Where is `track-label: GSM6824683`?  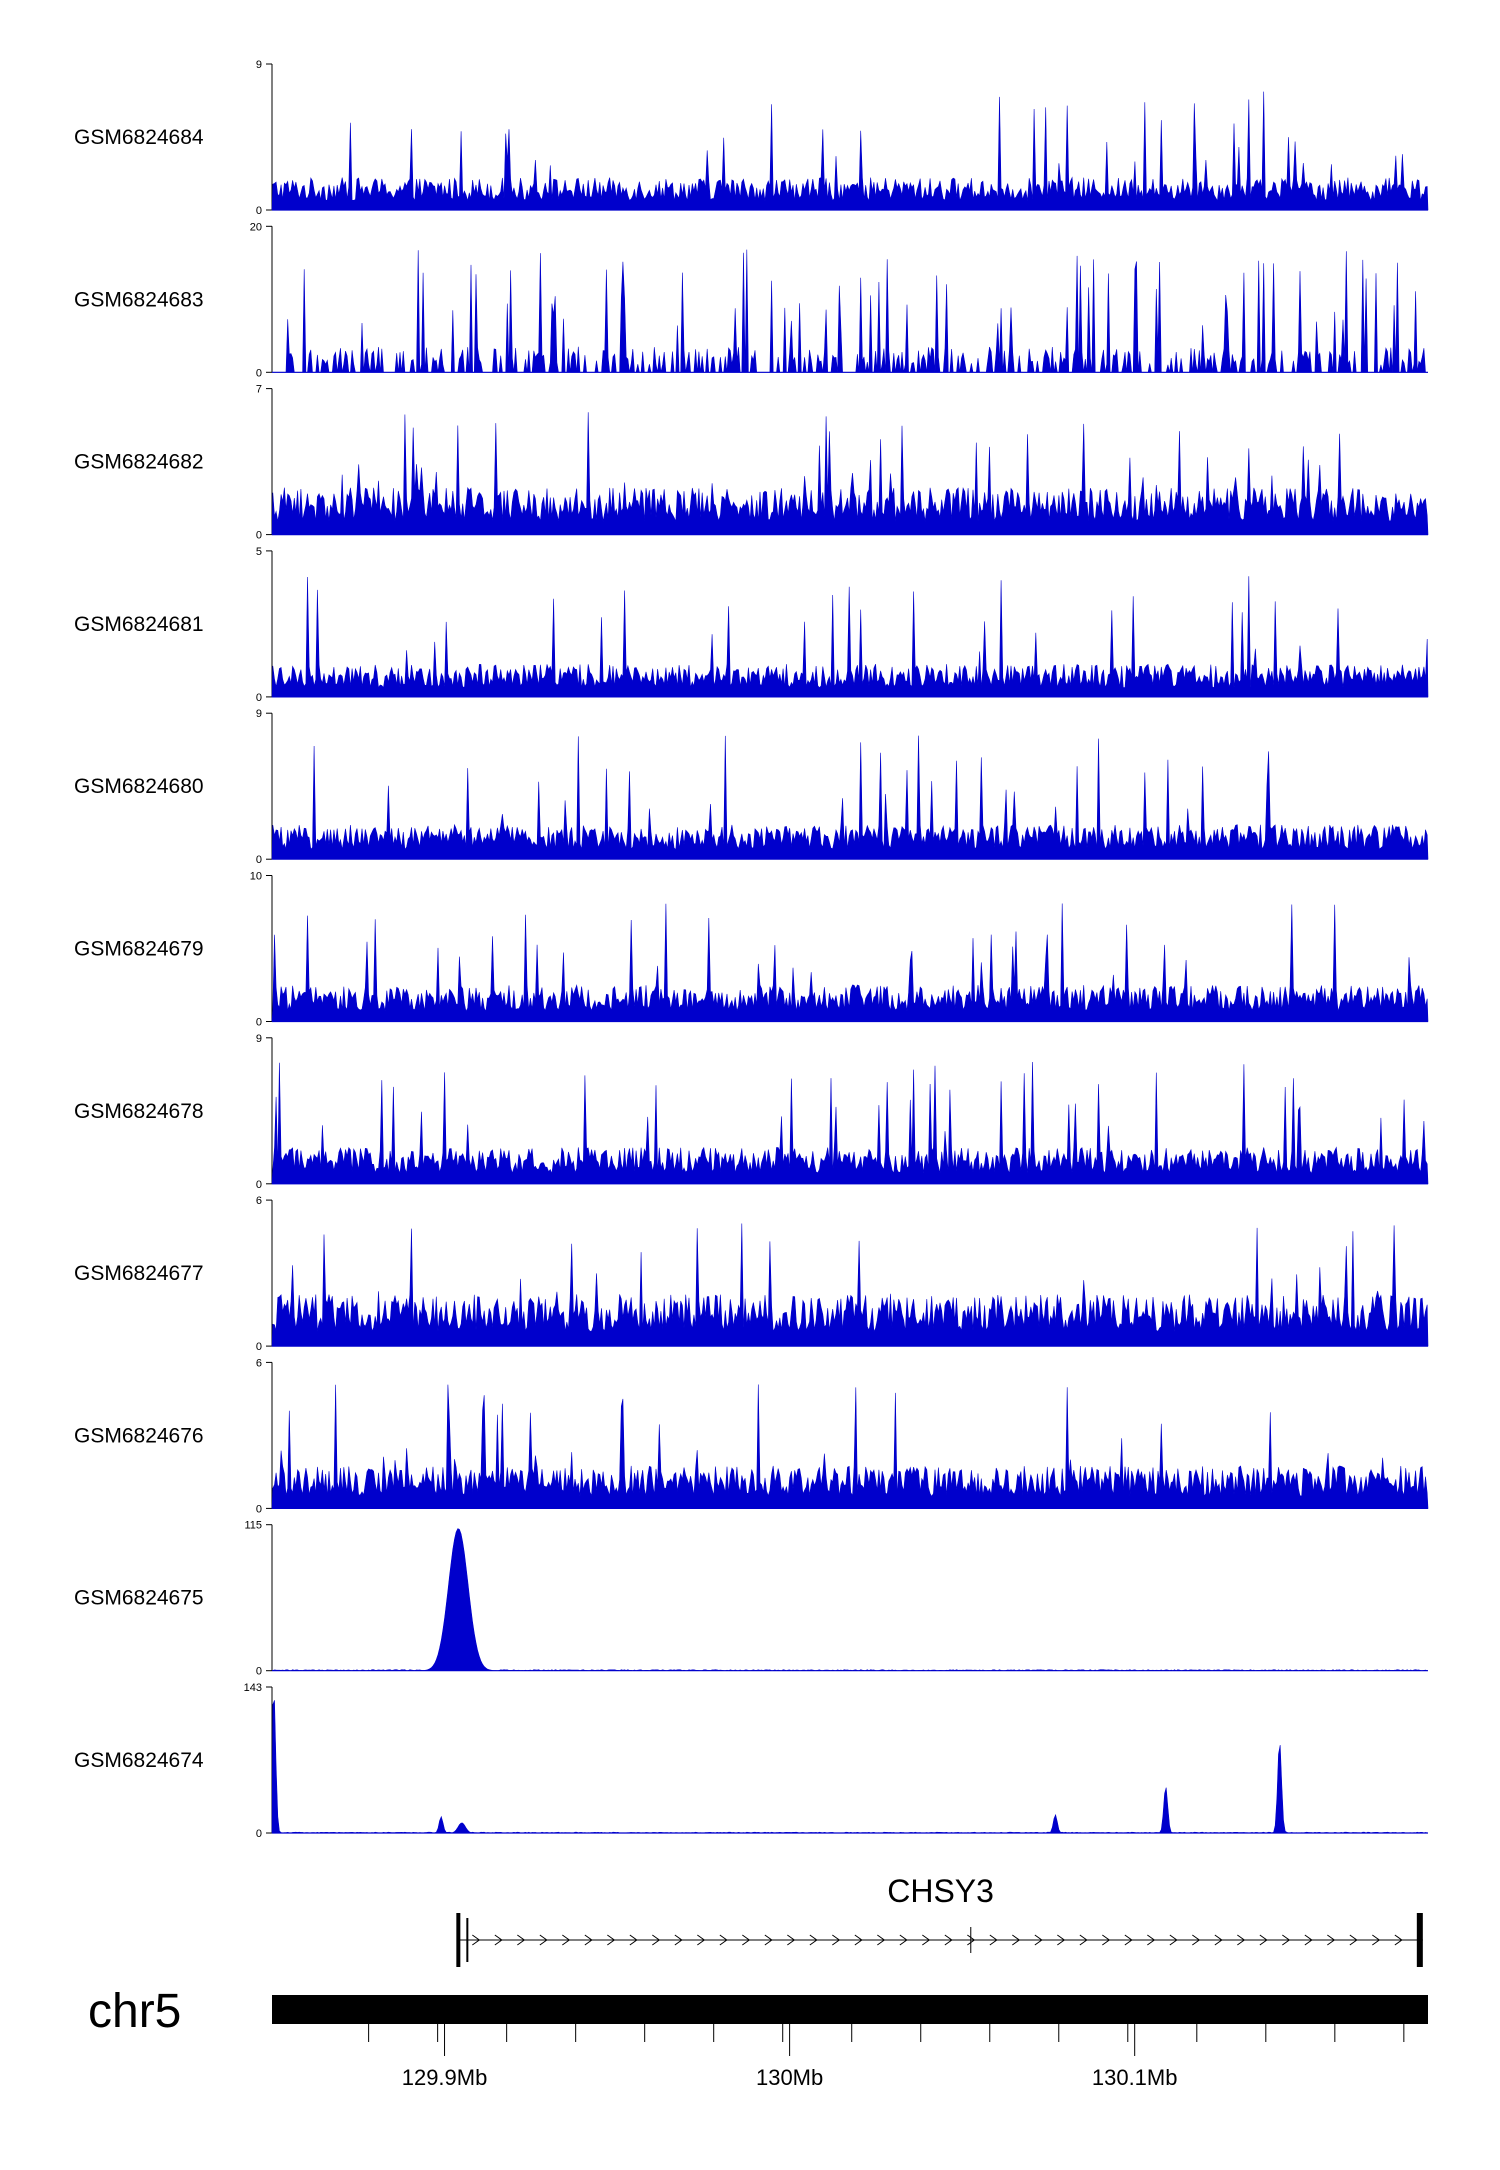 track-label: GSM6824683 is located at coordinates (139, 299).